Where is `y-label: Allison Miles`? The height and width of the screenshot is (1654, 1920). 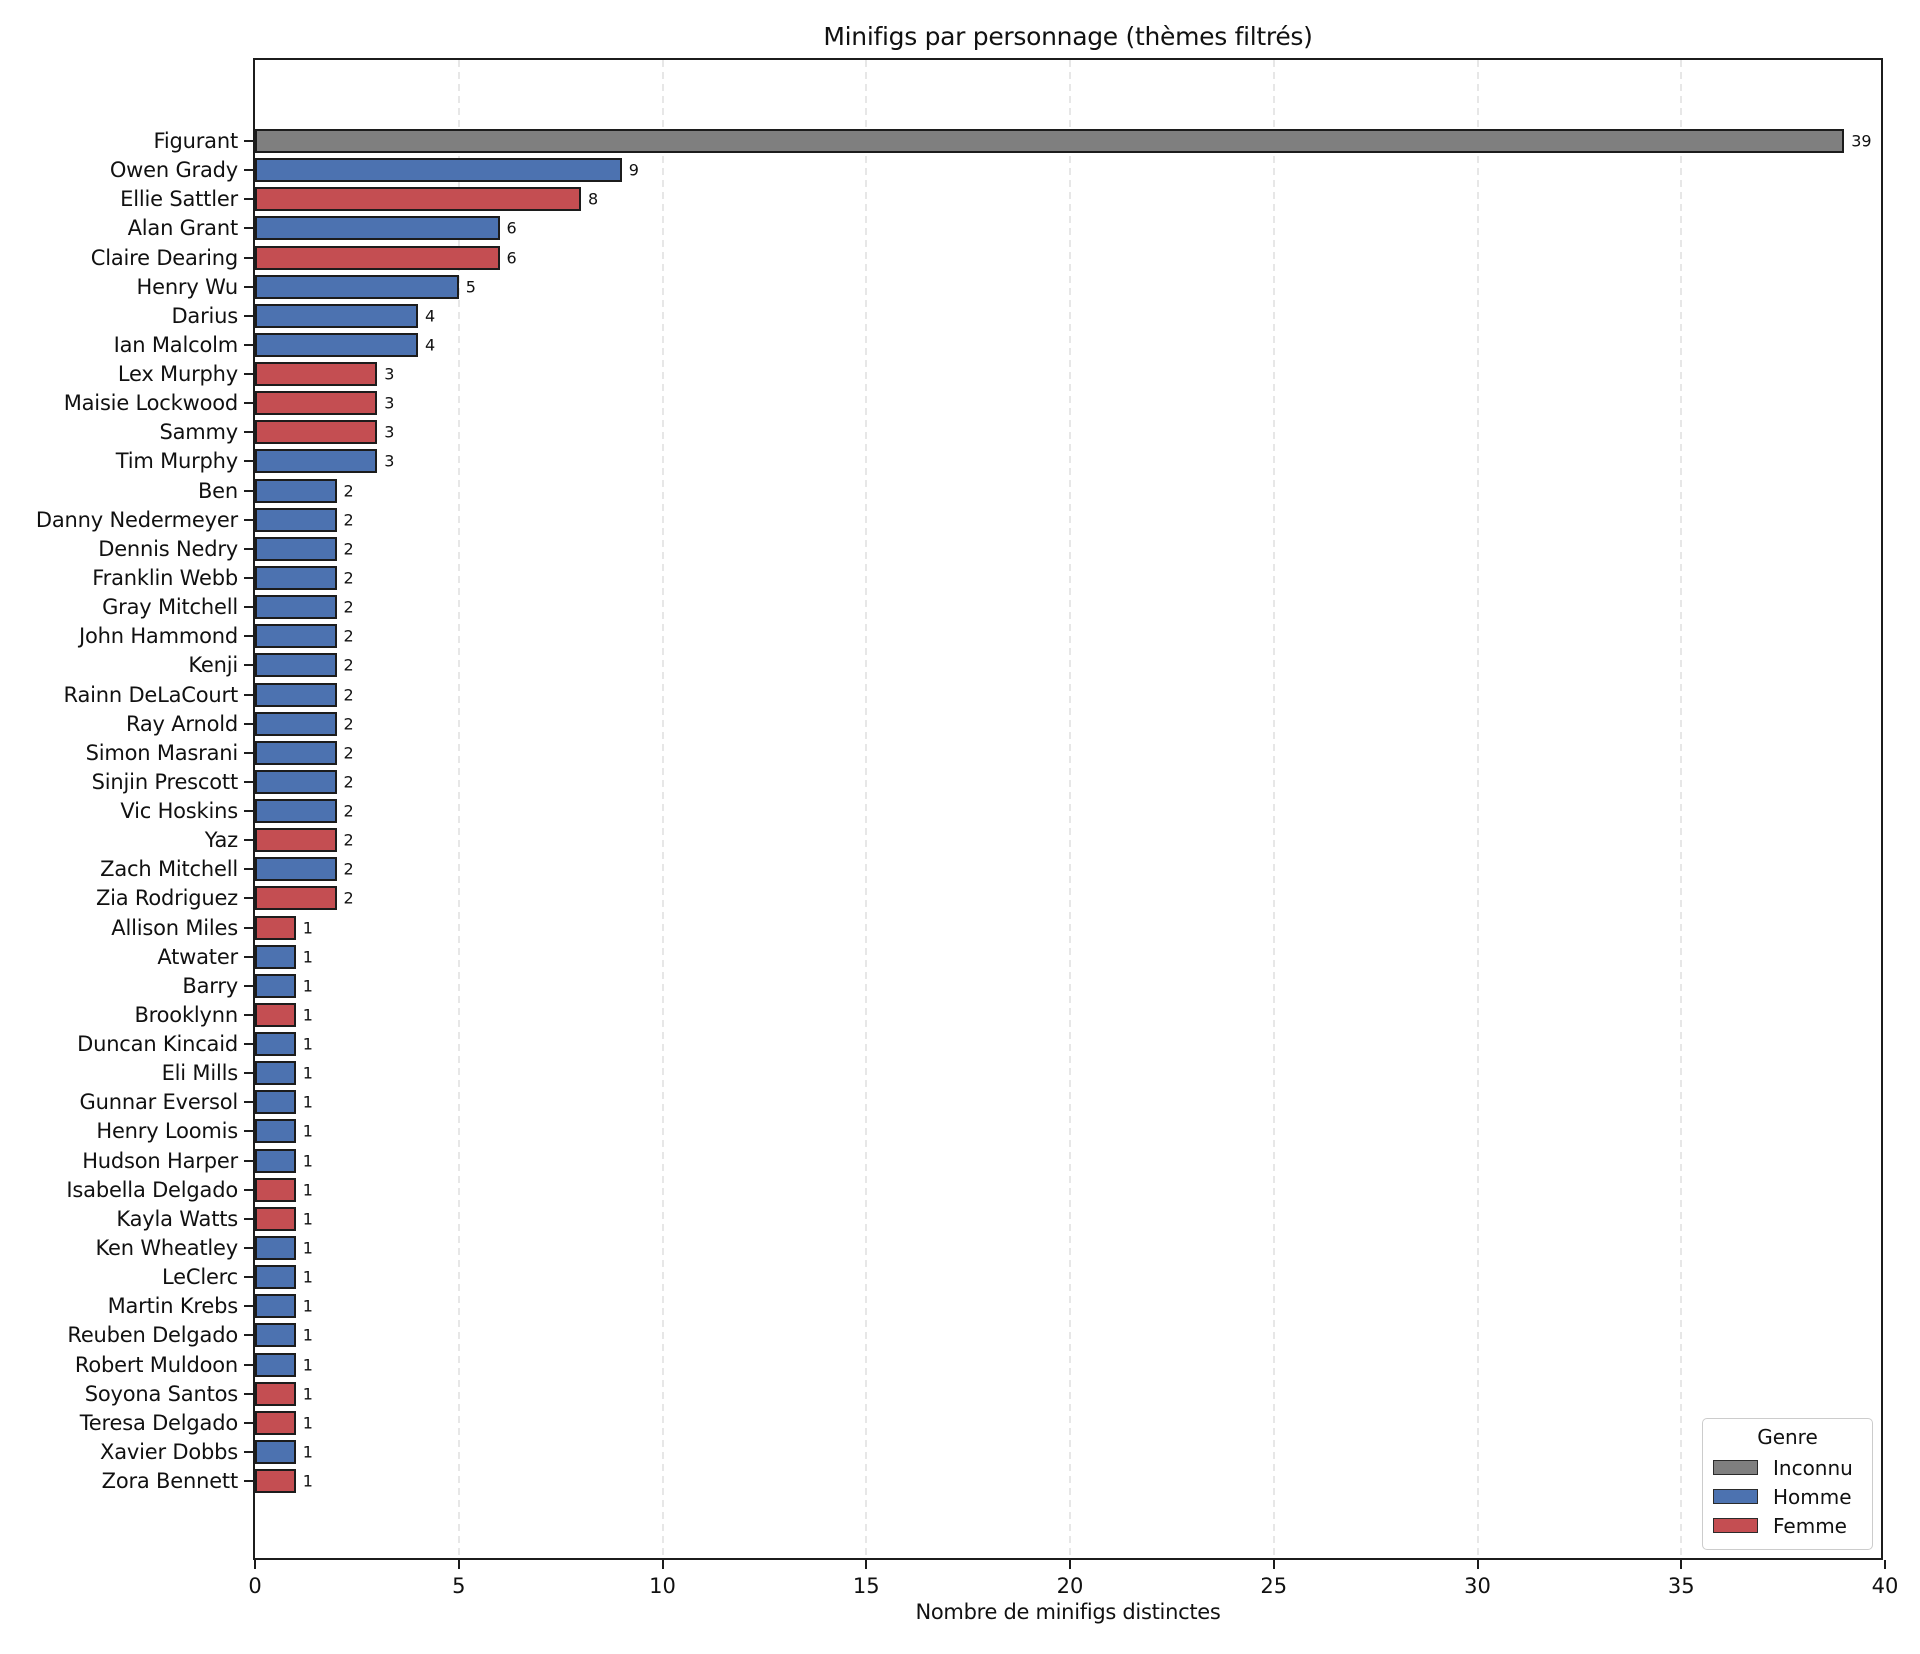 y-label: Allison Miles is located at coordinates (174, 927).